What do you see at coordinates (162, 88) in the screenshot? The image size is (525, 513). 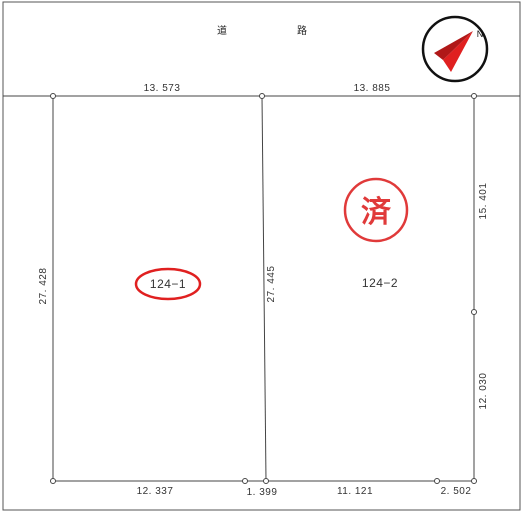 I see `dimension-top-left: 13. 573` at bounding box center [162, 88].